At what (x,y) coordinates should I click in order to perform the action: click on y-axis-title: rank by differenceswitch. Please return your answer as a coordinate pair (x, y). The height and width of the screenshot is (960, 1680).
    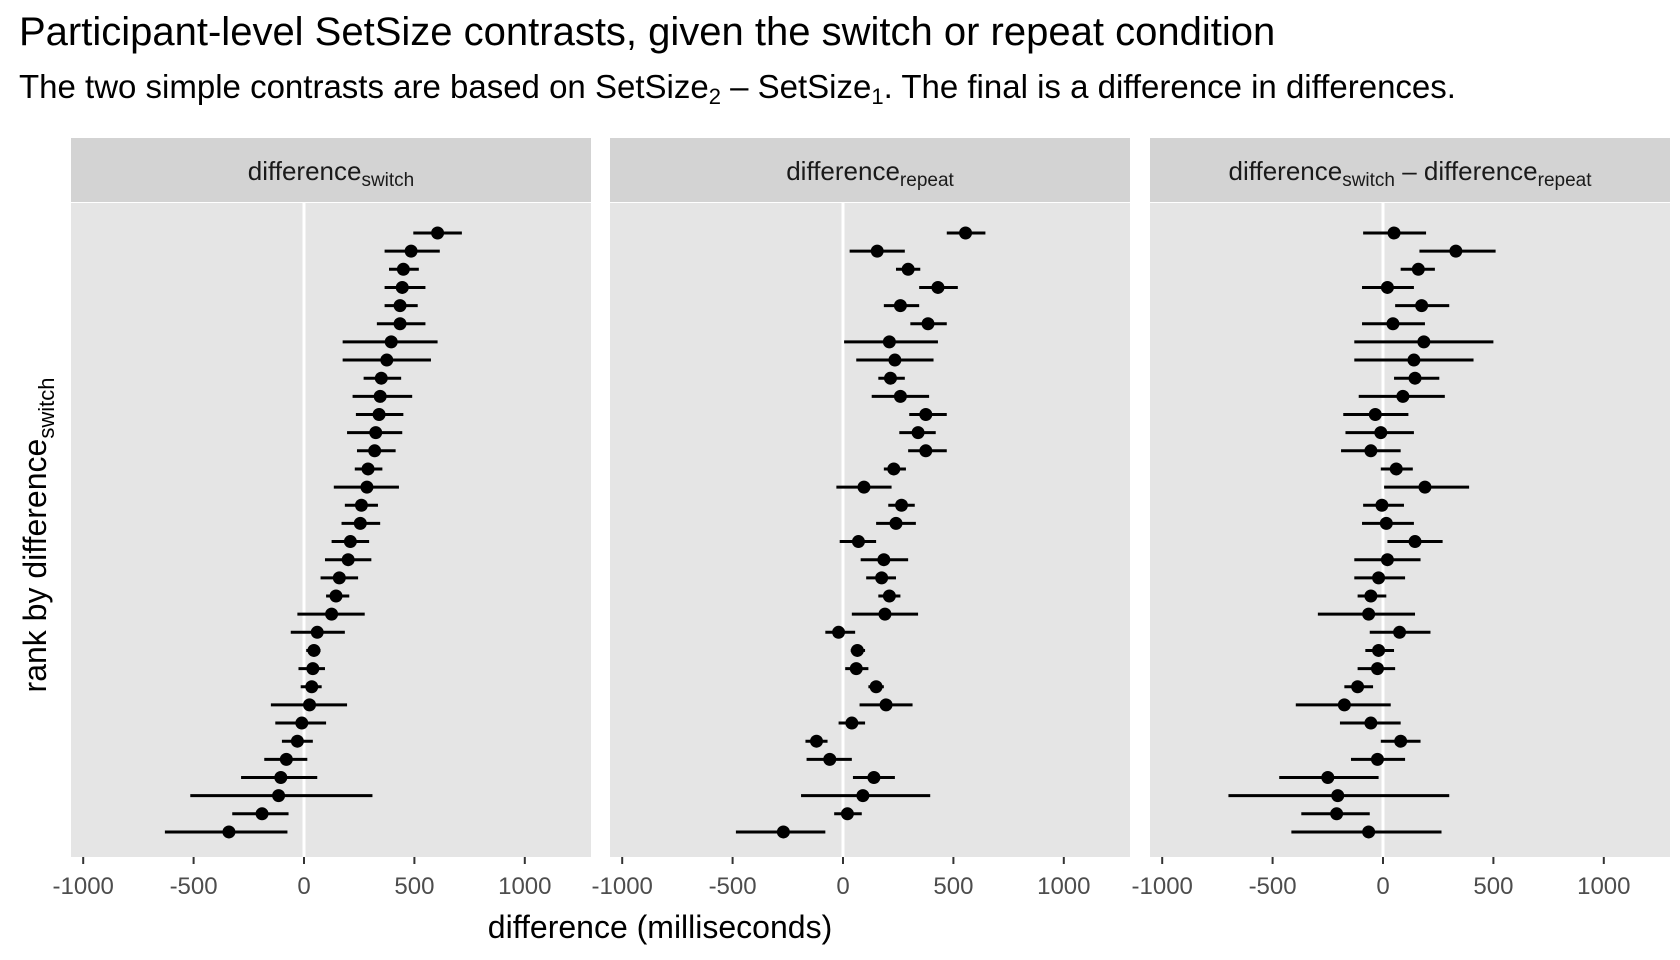
    Looking at the image, I should click on (38, 535).